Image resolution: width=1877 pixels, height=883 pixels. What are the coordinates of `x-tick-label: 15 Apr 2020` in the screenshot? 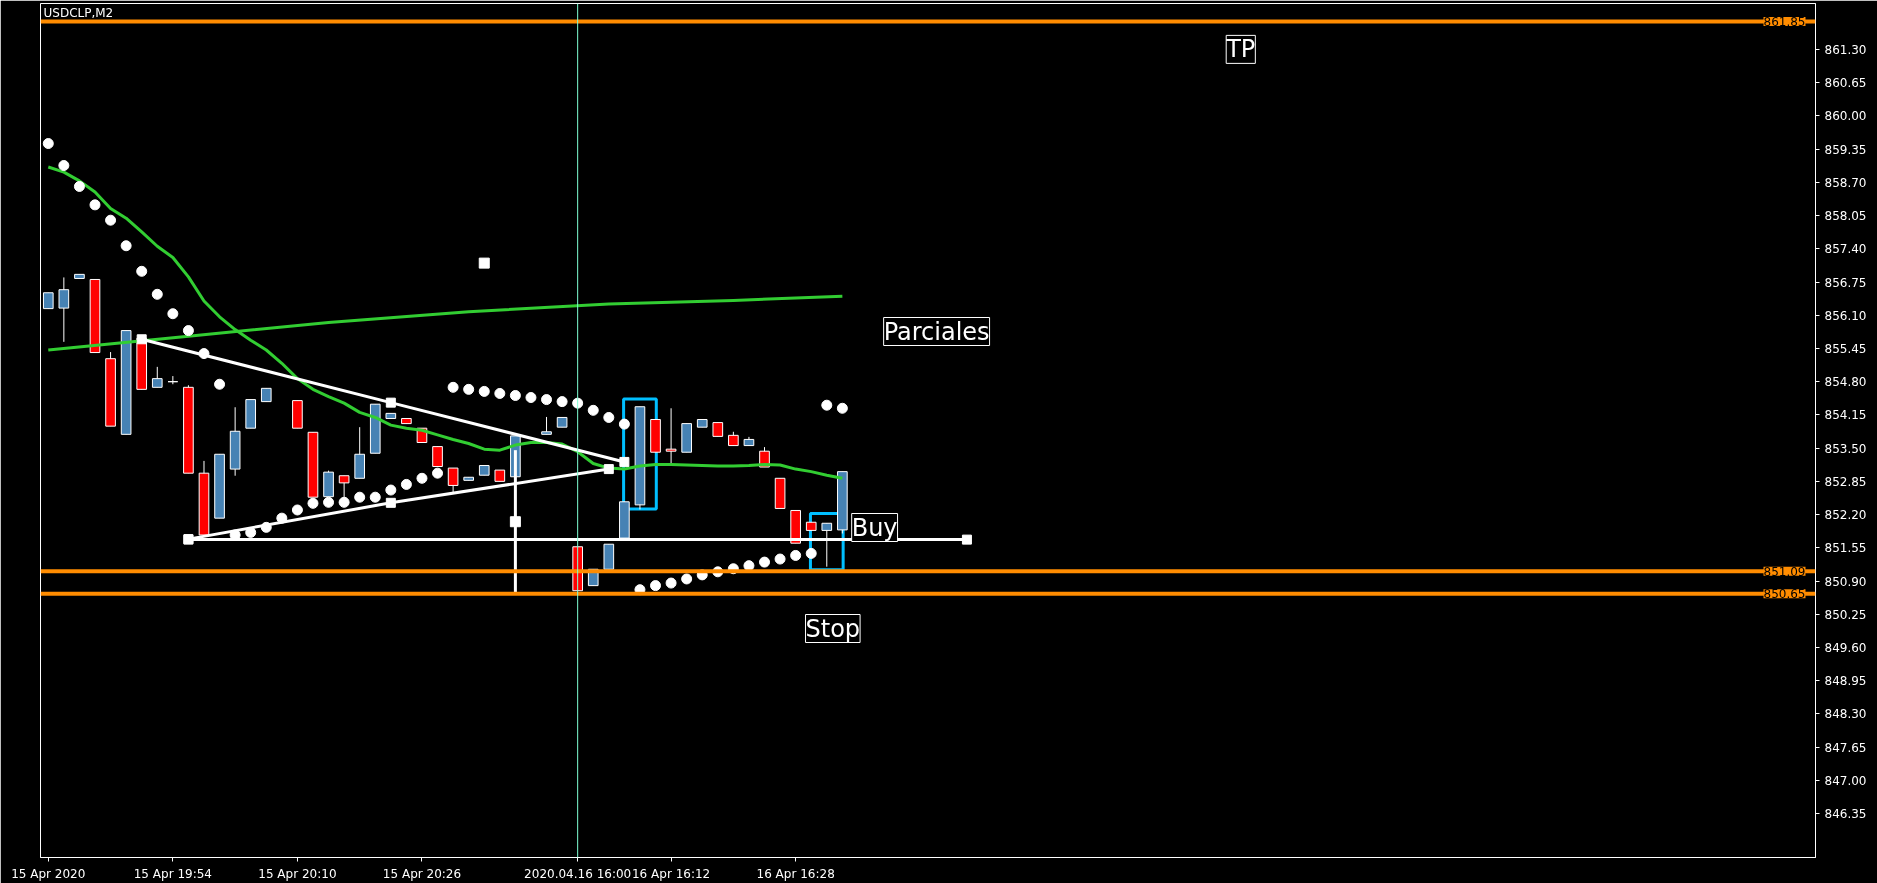 It's located at (48, 873).